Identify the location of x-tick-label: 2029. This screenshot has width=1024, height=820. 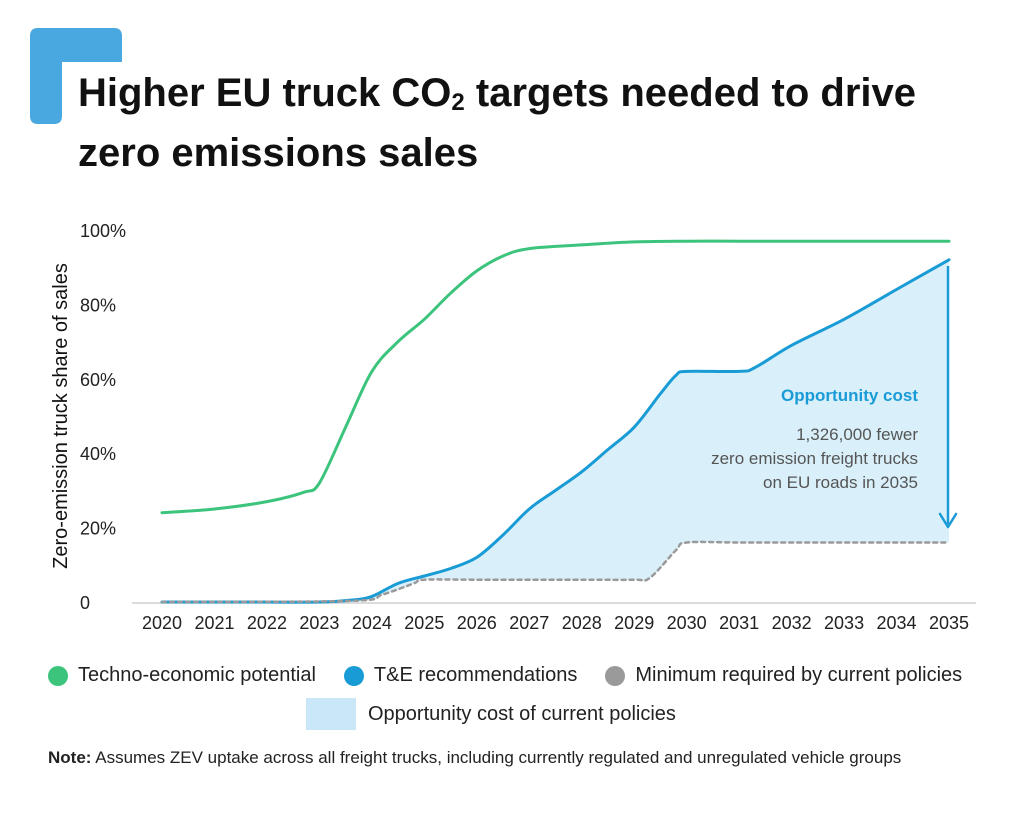
(634, 623).